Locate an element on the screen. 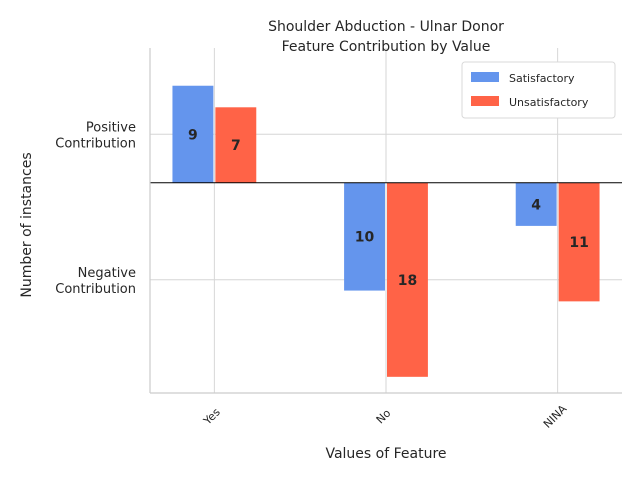 Image resolution: width=640 pixels, height=480 pixels. y-tick-label-0: Positive Contribution is located at coordinates (95, 135).